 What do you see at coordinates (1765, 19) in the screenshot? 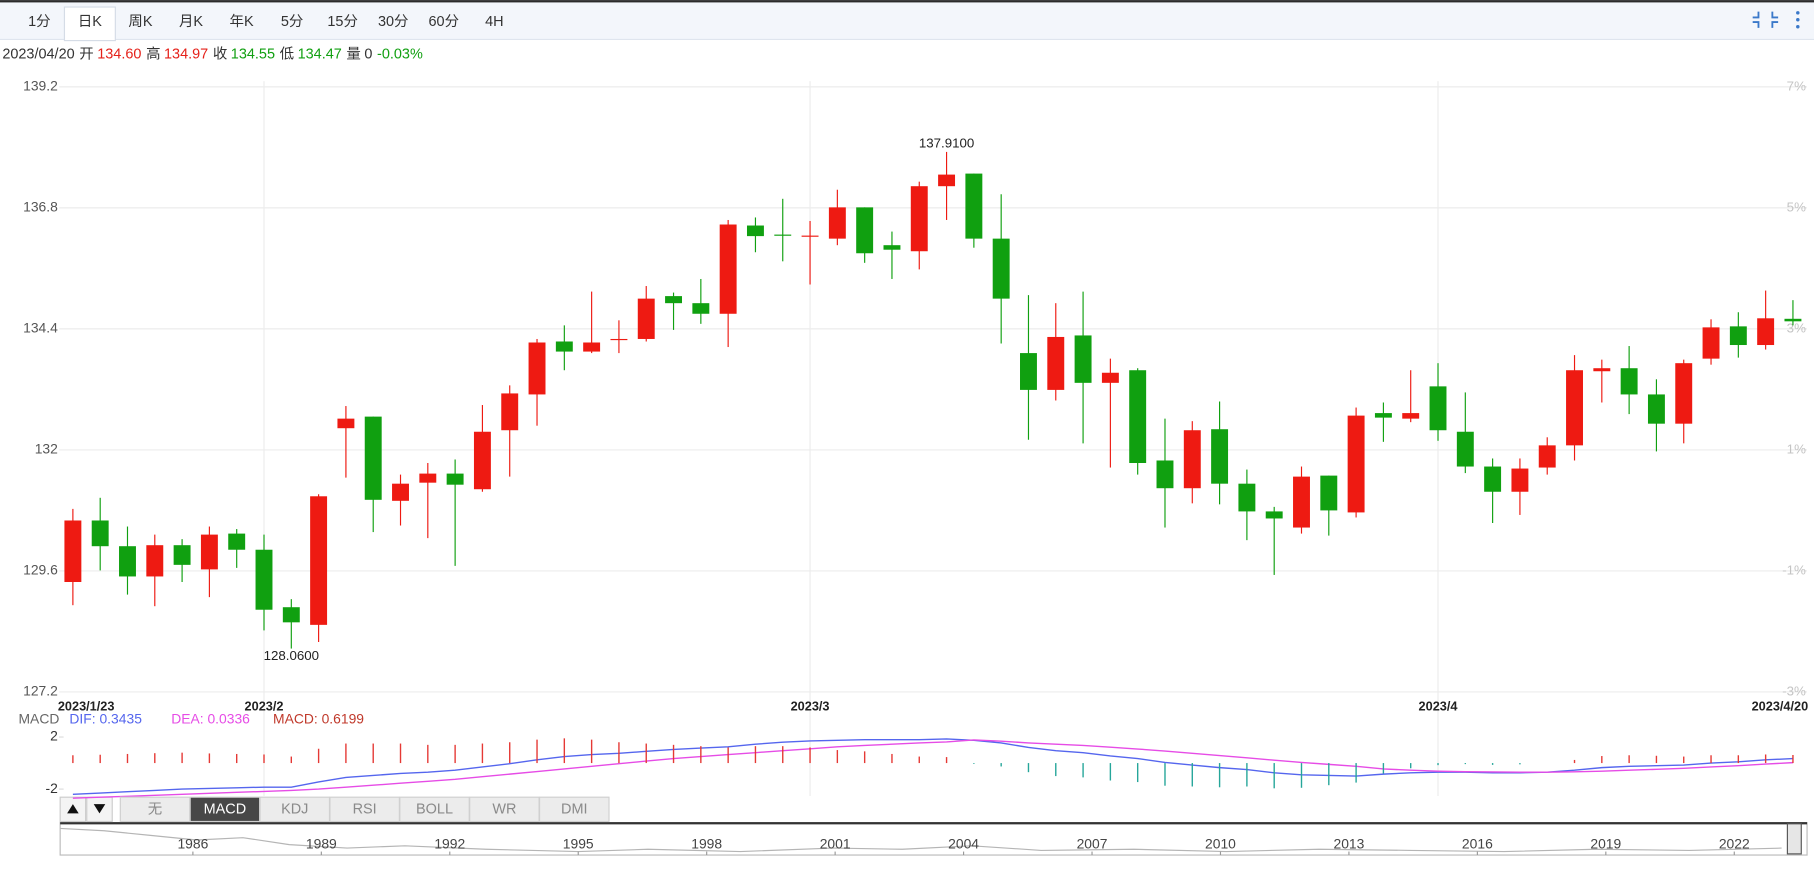
I see `fullscreen-icon` at bounding box center [1765, 19].